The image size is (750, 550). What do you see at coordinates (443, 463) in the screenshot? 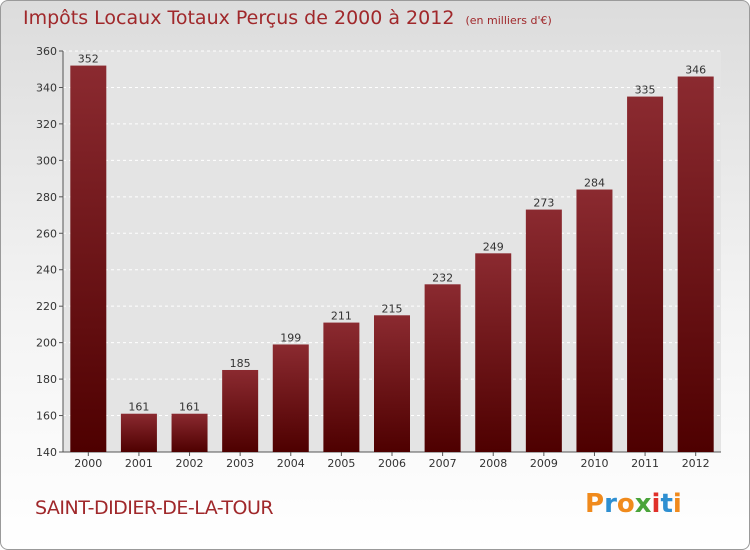
I see `x-tick-label: 2007` at bounding box center [443, 463].